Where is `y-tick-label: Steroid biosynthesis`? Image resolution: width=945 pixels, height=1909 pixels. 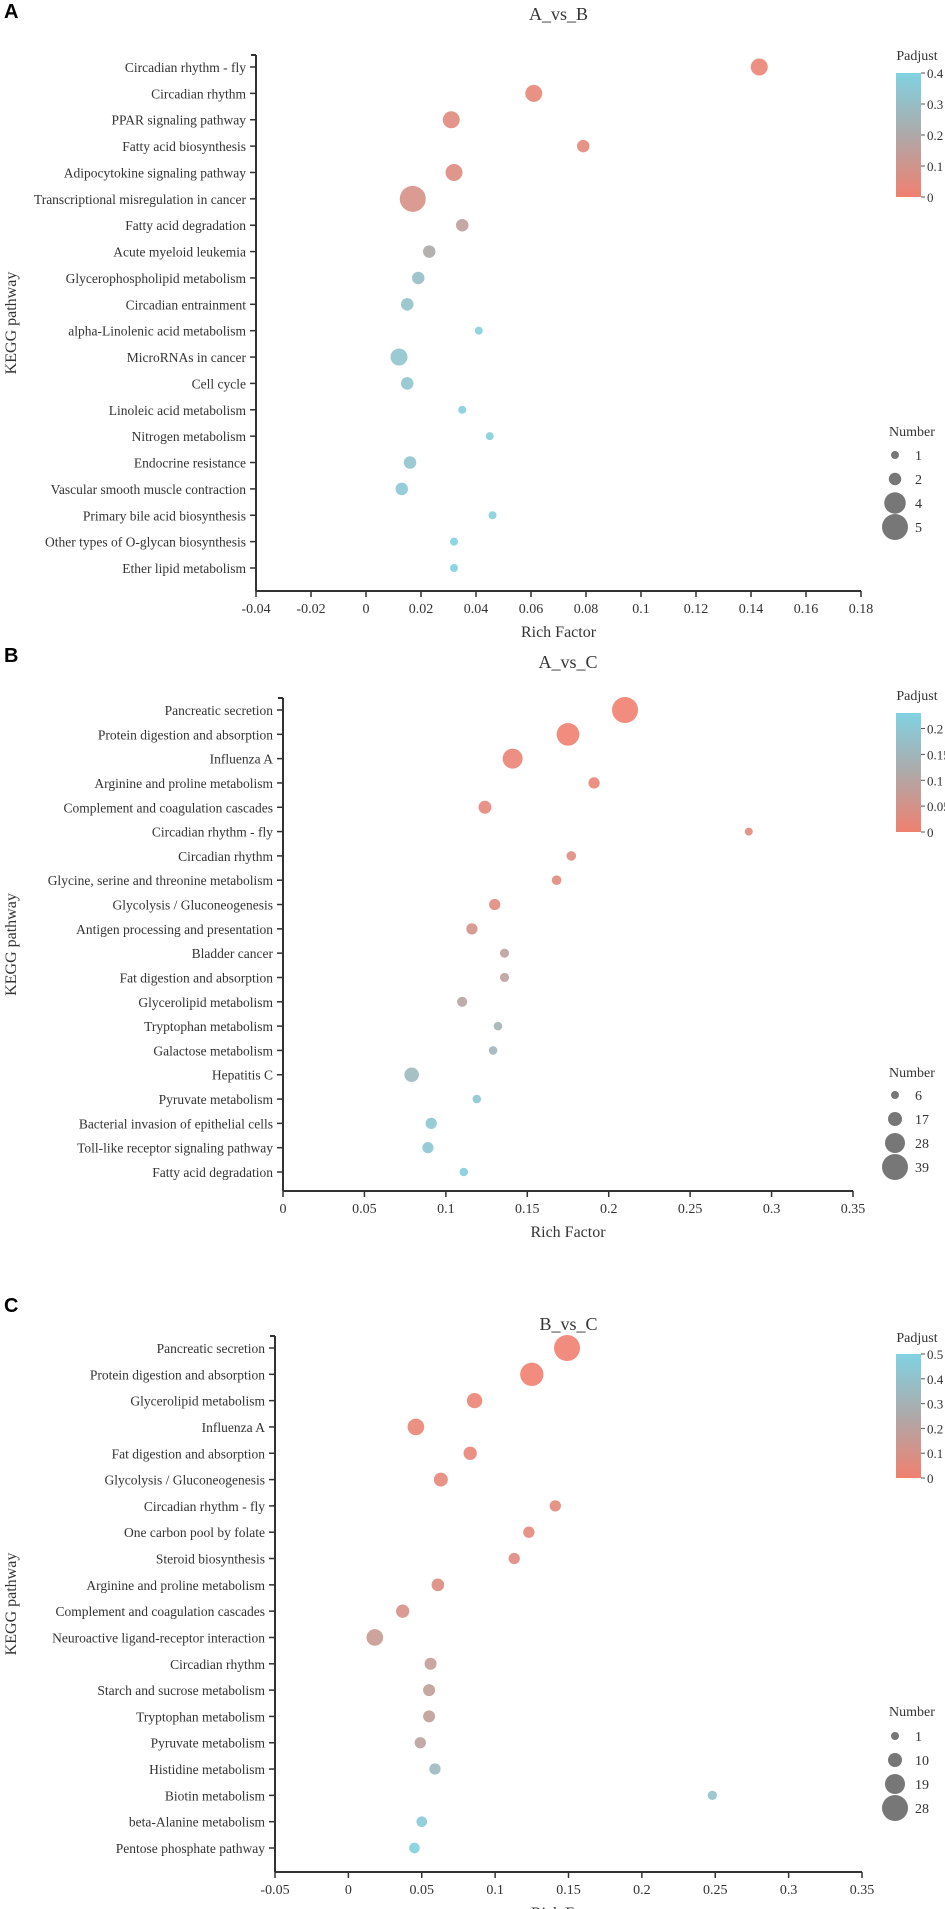 y-tick-label: Steroid biosynthesis is located at coordinates (210, 1559).